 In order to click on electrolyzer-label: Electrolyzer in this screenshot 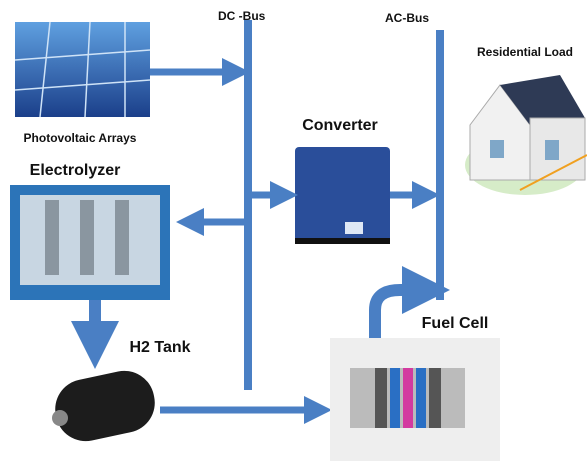, I will do `click(75, 170)`.